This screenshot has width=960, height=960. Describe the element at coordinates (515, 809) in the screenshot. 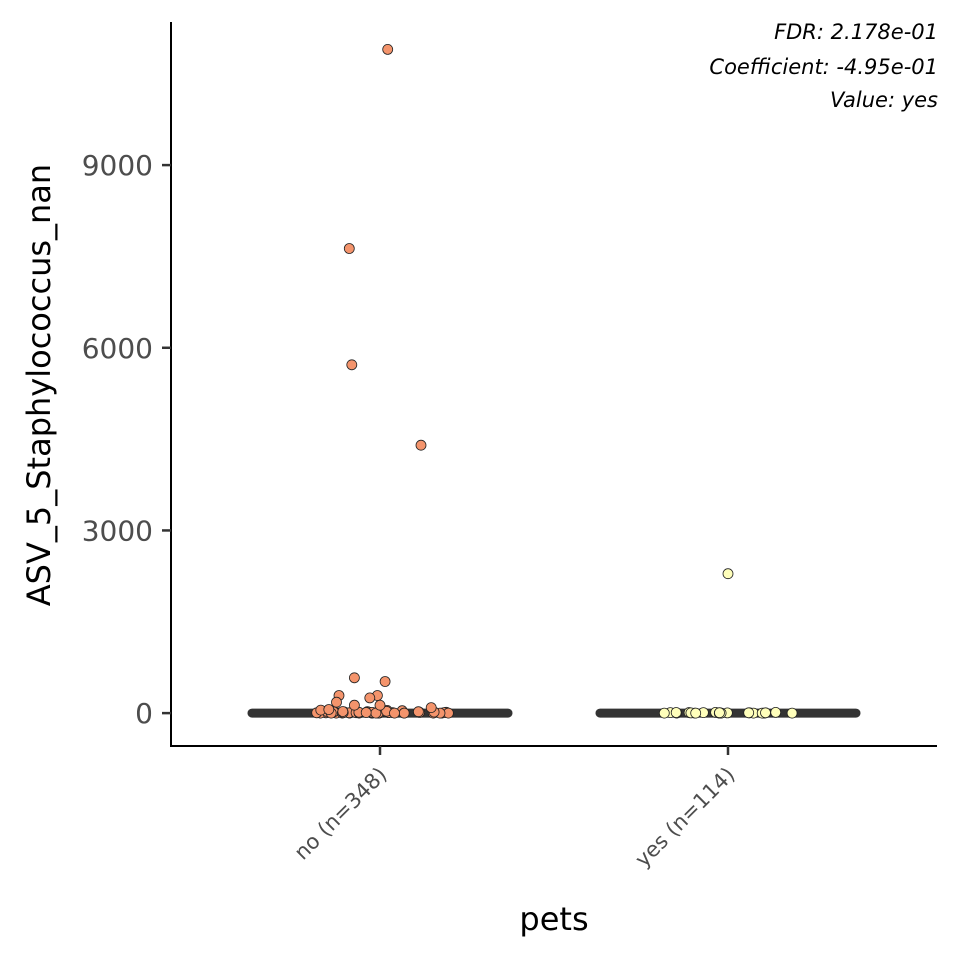

I see `x-axis-ticks: no (n=348) yes (n=114)` at that location.